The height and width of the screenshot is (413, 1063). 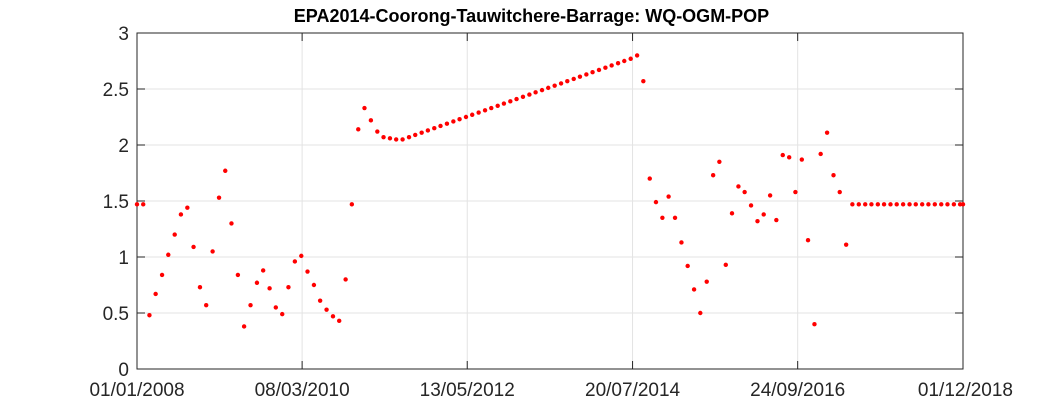 I want to click on x-tick-label: 01/12/2018, so click(x=965, y=390).